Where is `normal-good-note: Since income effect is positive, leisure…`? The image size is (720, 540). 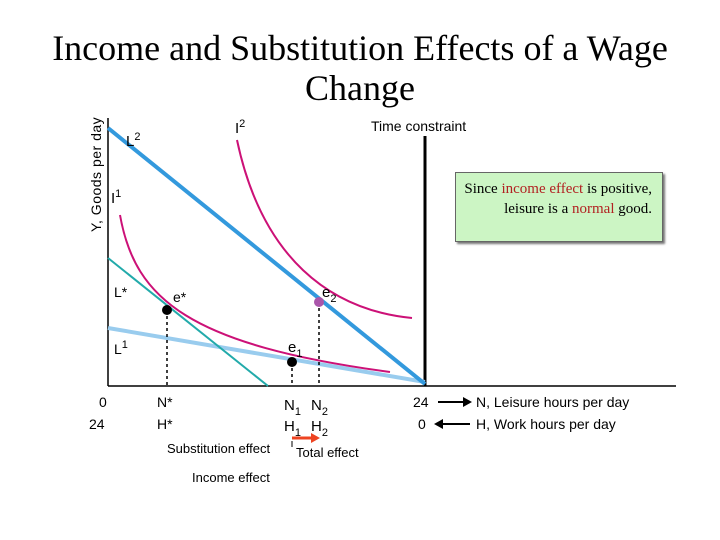 normal-good-note: Since income effect is positive, leisure… is located at coordinates (559, 207).